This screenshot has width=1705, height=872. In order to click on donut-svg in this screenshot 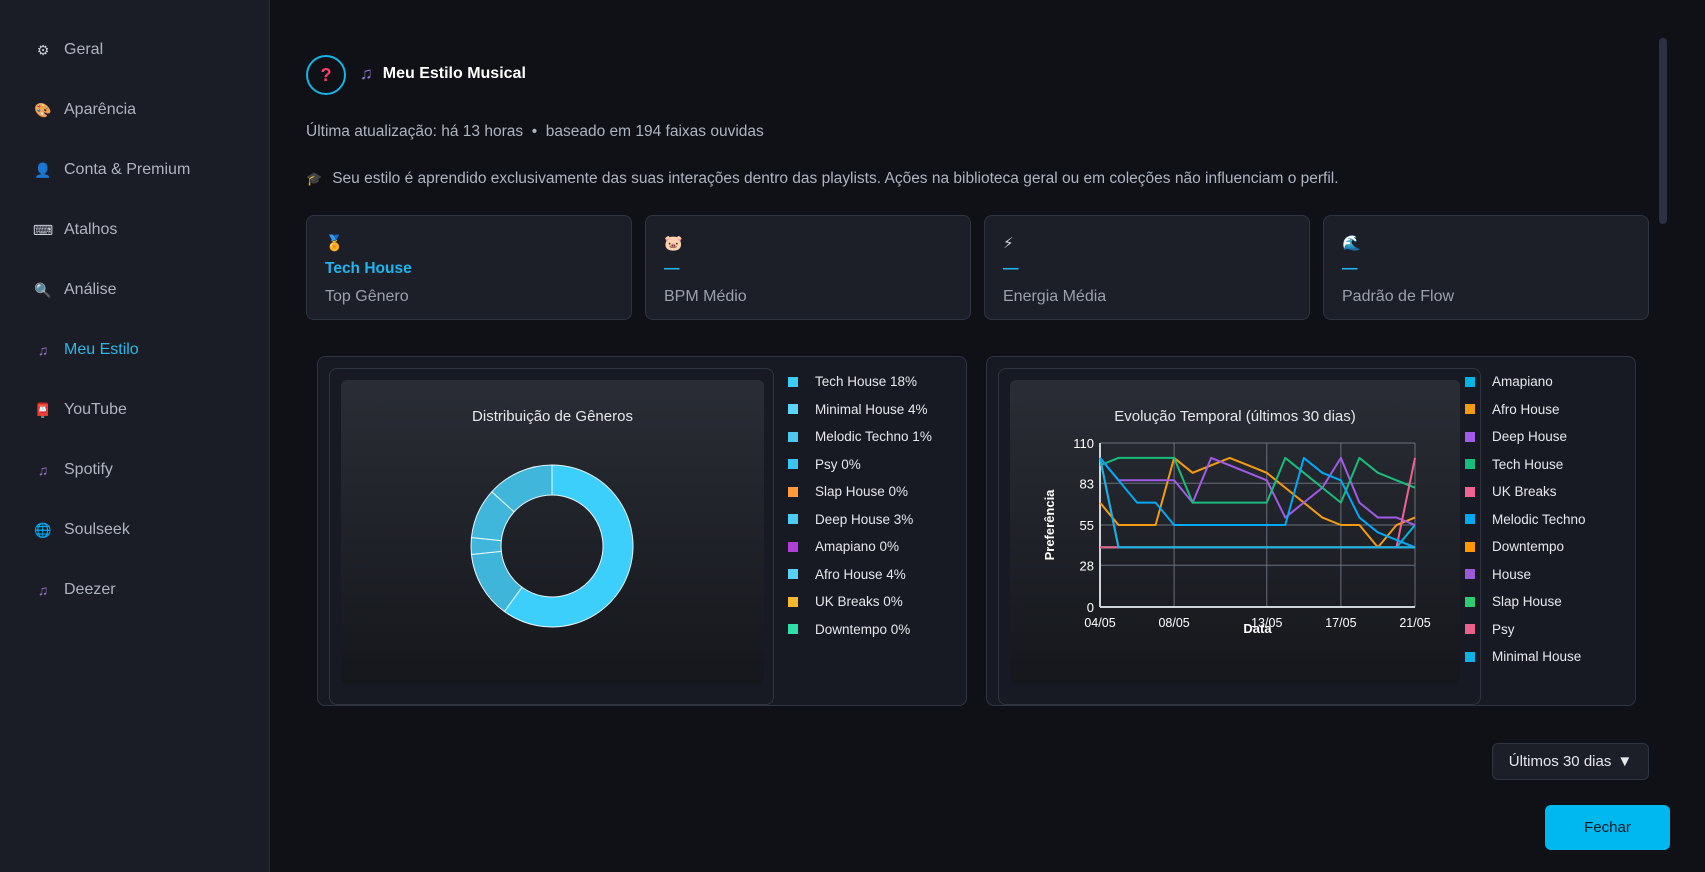, I will do `click(552, 546)`.